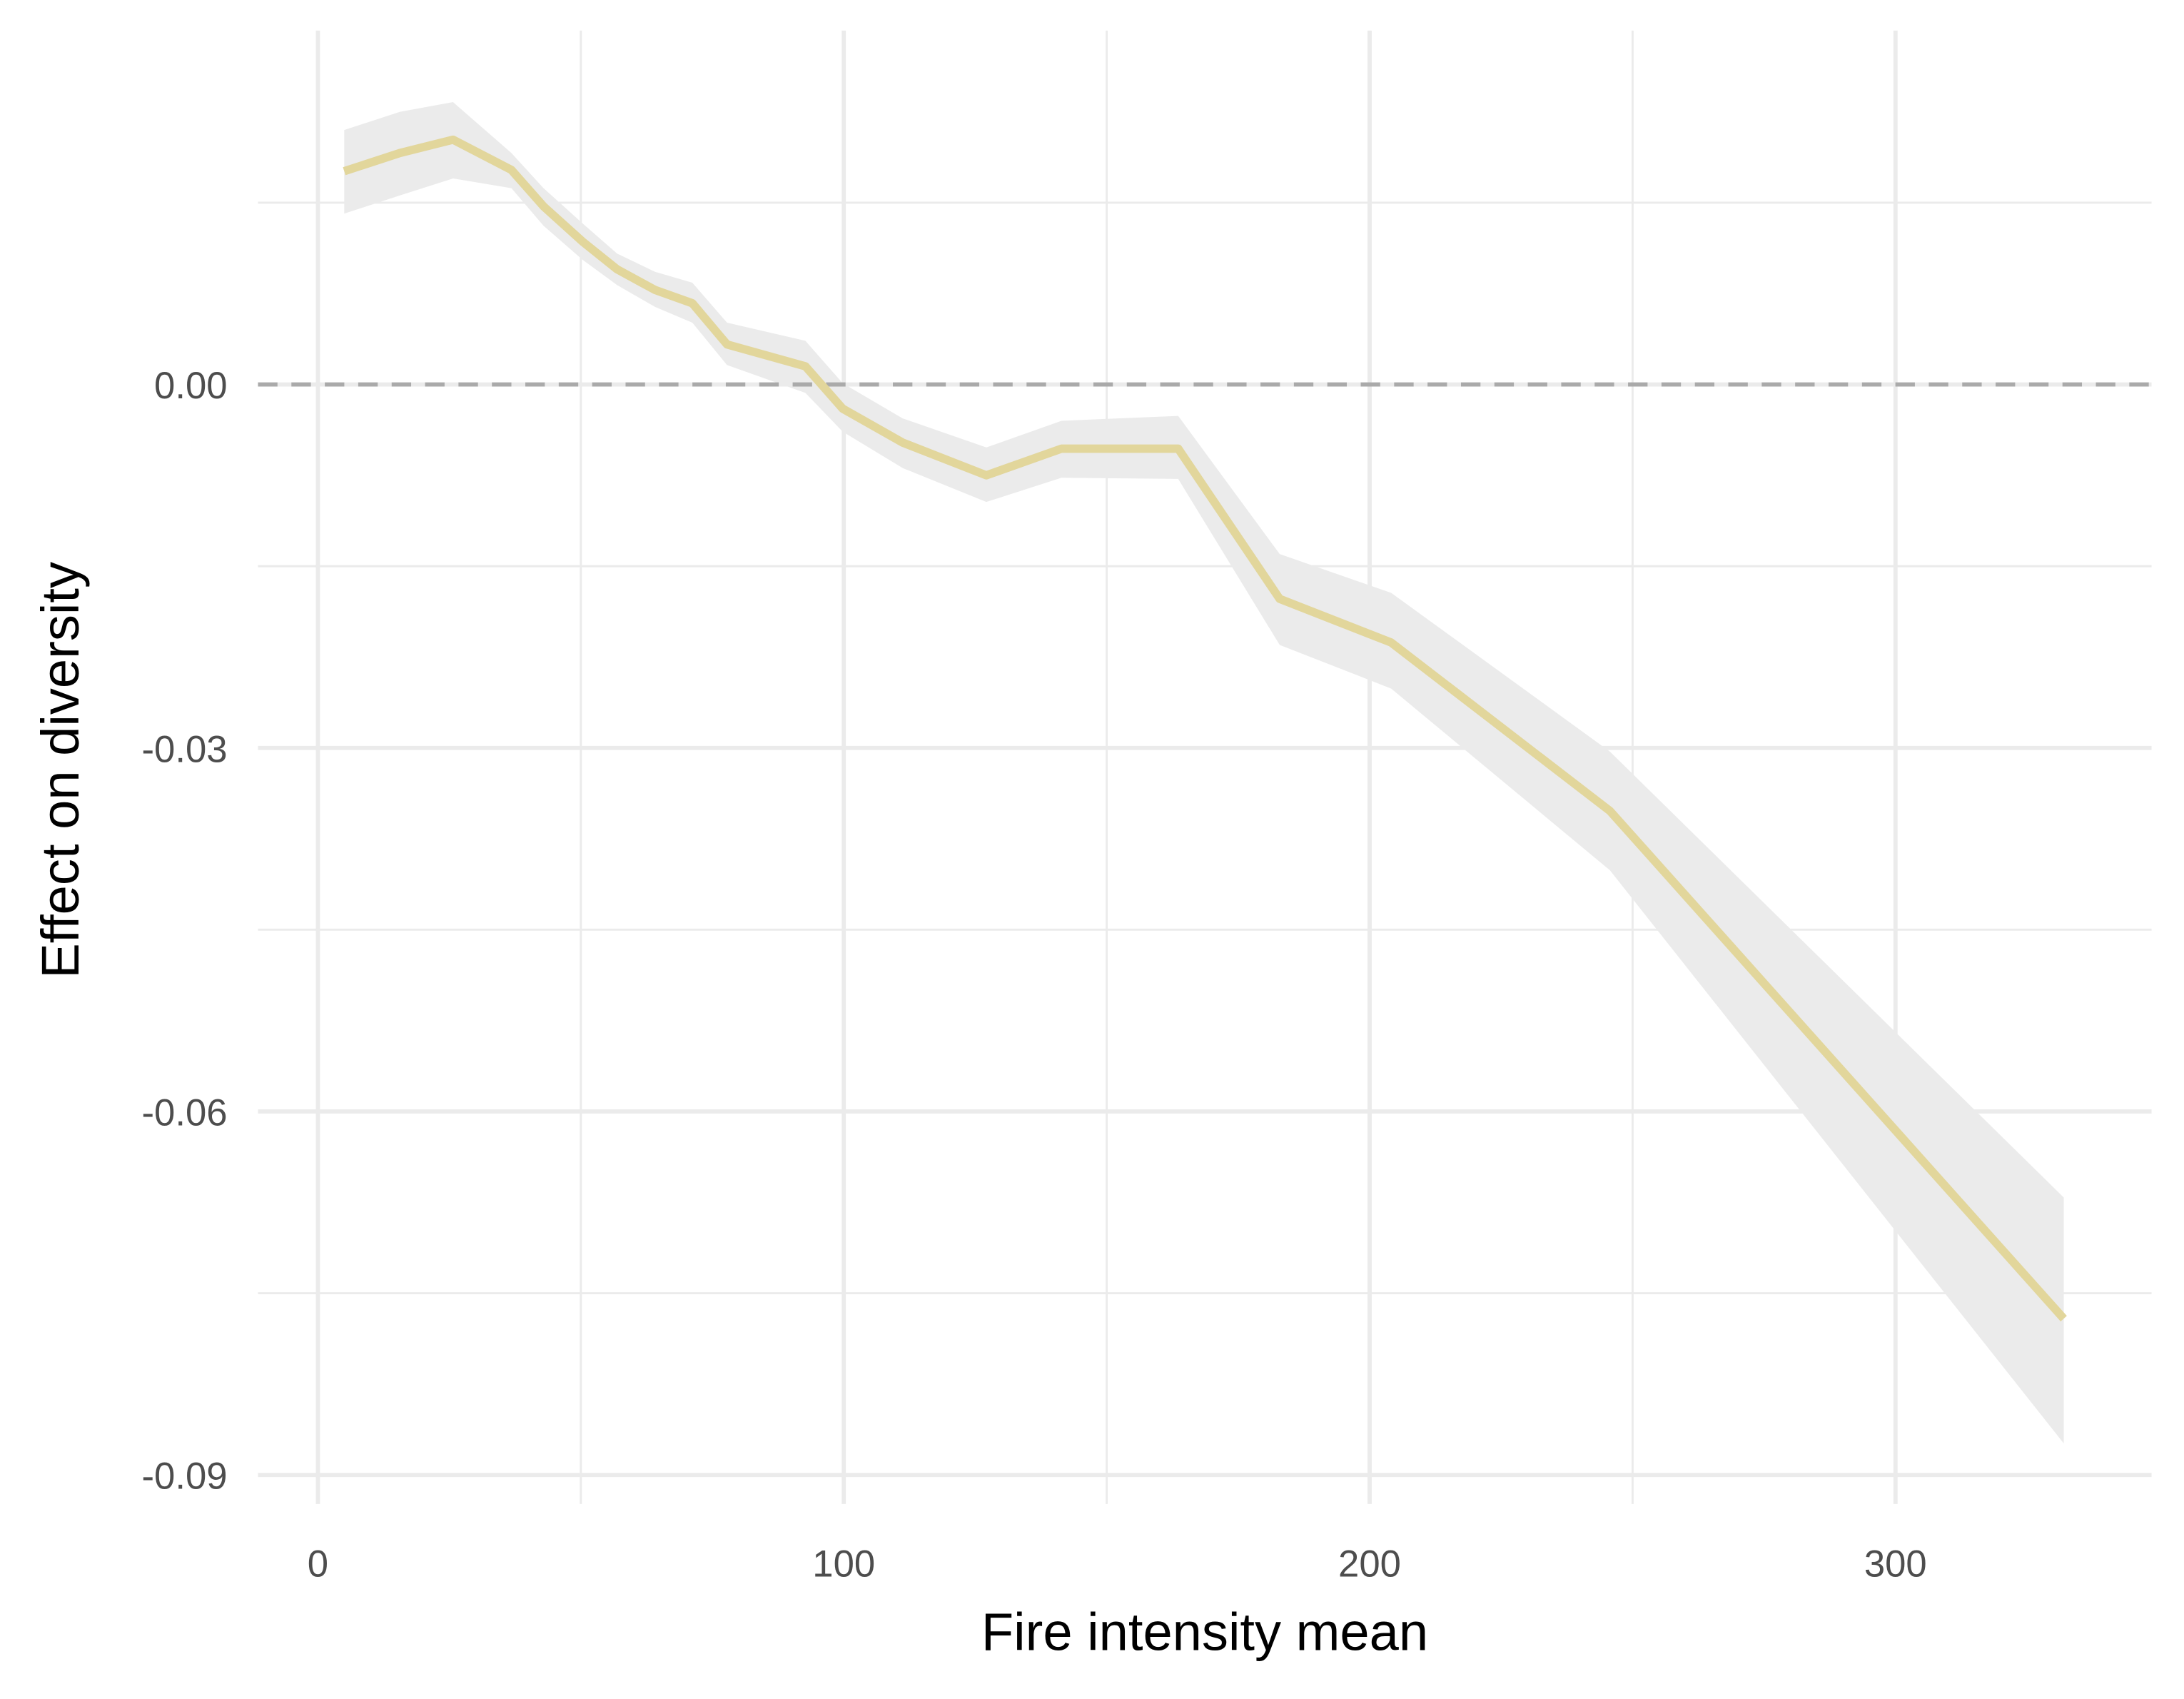 The width and height of the screenshot is (2184, 1699). What do you see at coordinates (190, 386) in the screenshot?
I see `y-tick-label: 0.00` at bounding box center [190, 386].